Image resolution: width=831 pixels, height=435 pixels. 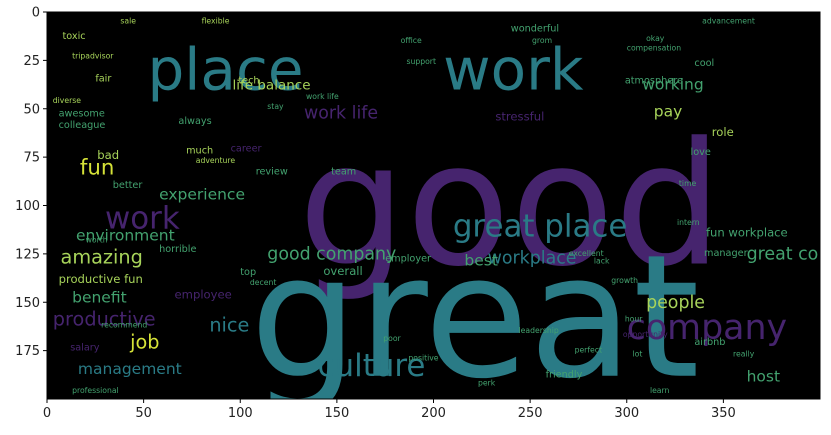 I want to click on y-tick-label: 75, so click(x=31, y=158).